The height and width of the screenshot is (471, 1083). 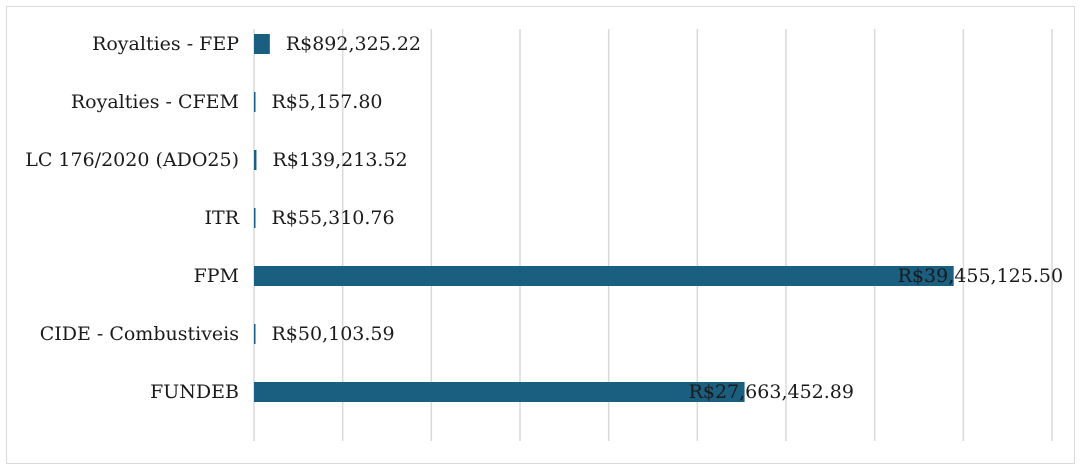 What do you see at coordinates (165, 44) in the screenshot?
I see `category-label-0: Royalties - FEP` at bounding box center [165, 44].